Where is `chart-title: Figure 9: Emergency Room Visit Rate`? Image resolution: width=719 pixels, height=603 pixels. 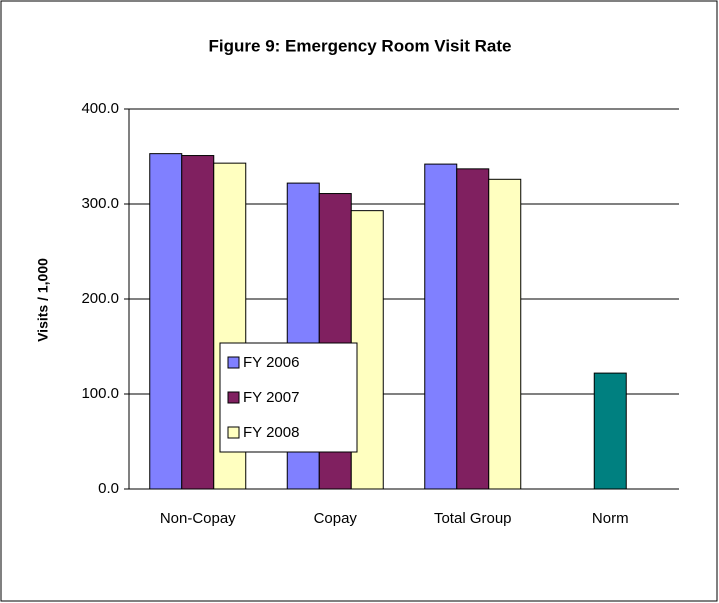 chart-title: Figure 9: Emergency Room Visit Rate is located at coordinates (360, 45).